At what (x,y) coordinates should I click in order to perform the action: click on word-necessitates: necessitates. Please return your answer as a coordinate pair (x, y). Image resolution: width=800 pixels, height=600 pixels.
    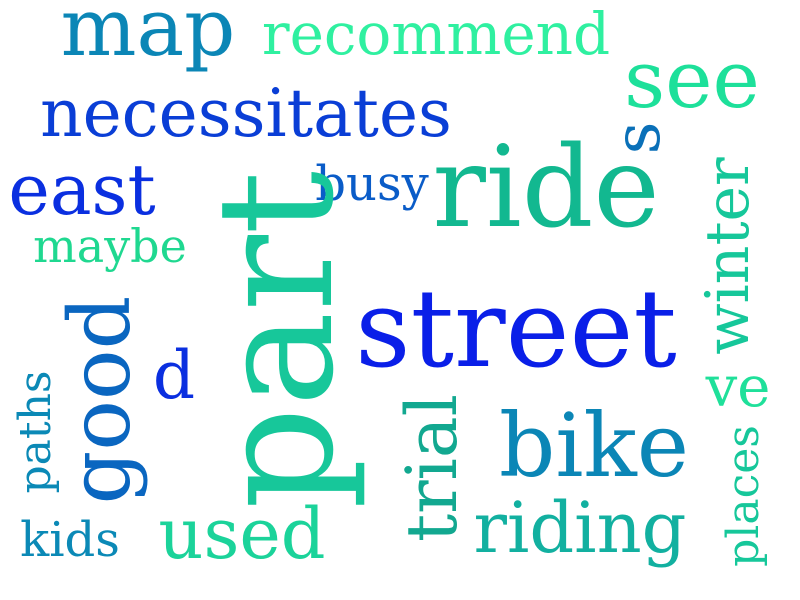
    Looking at the image, I should click on (246, 113).